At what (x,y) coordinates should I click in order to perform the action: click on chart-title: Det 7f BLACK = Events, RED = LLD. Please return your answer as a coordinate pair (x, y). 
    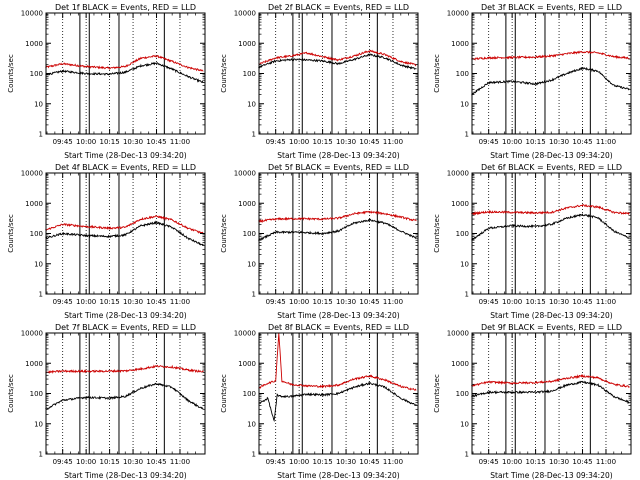
    Looking at the image, I should click on (125, 327).